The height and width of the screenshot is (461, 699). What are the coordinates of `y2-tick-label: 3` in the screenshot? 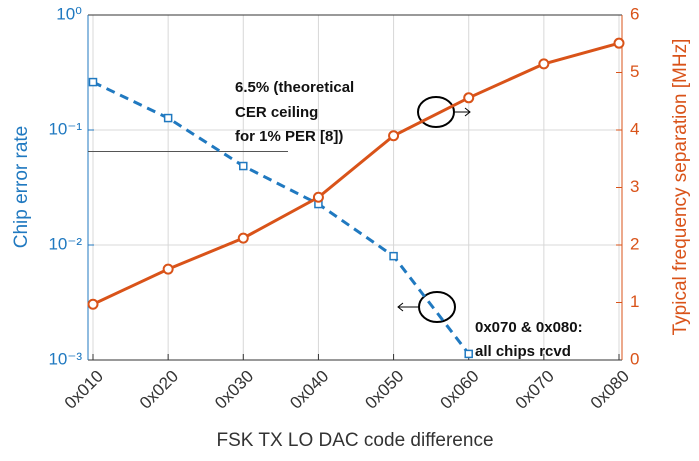 It's located at (634, 186).